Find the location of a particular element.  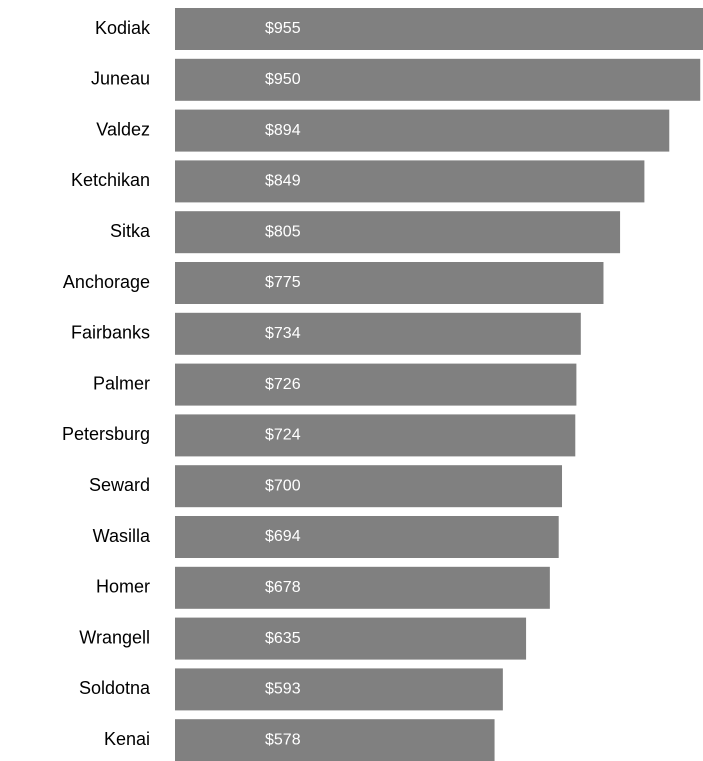

category-label: Petersburg is located at coordinates (106, 434).